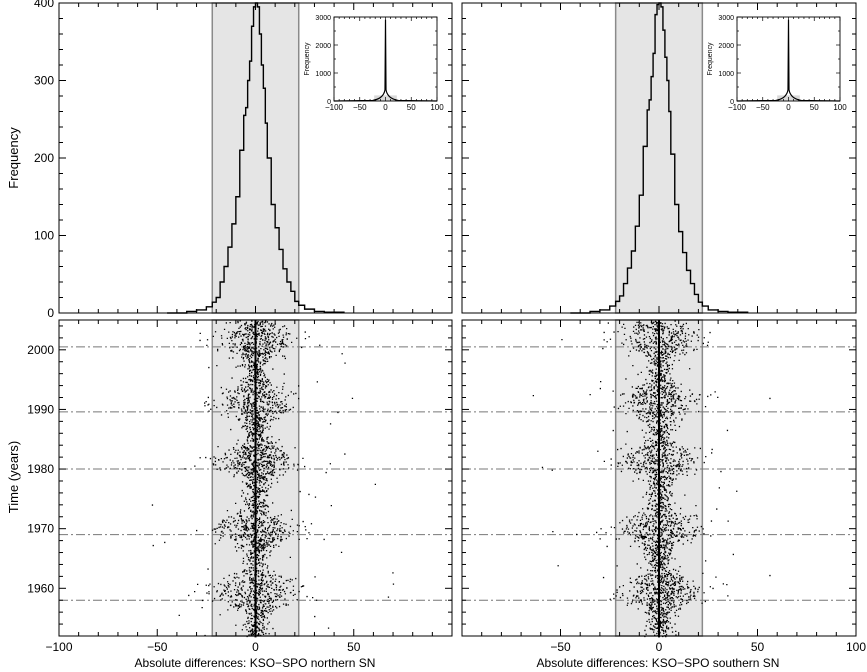 Image resolution: width=867 pixels, height=672 pixels. Describe the element at coordinates (255, 158) in the screenshot. I see `hist-north-band` at that location.